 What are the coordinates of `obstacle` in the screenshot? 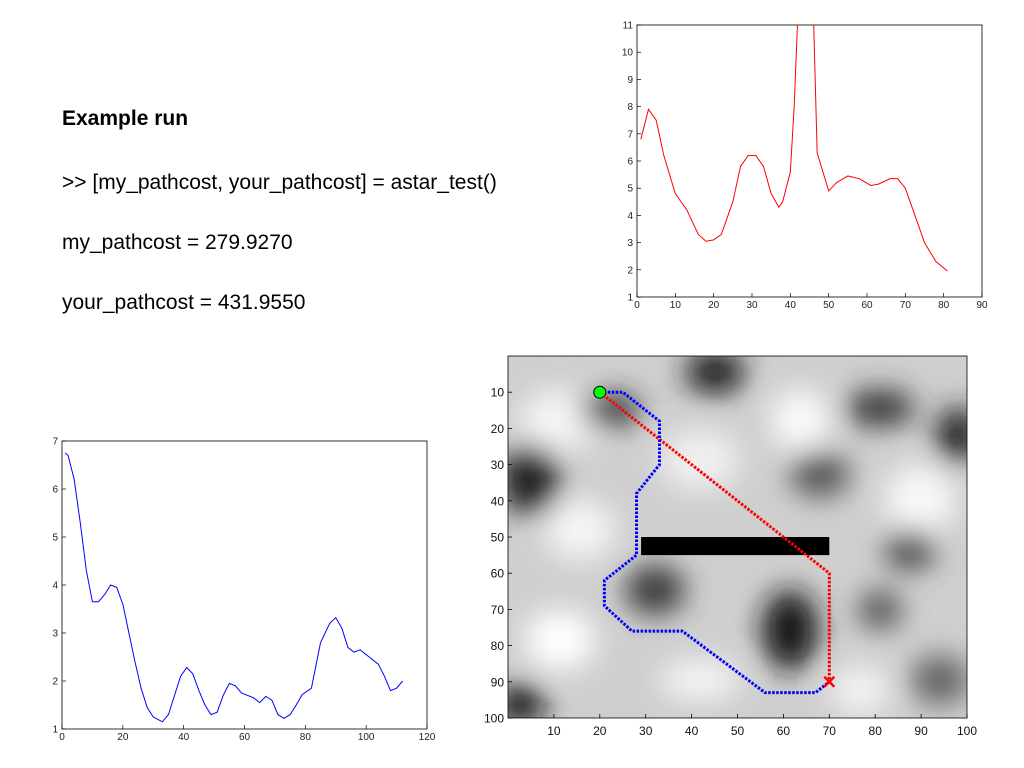 It's located at (735, 546).